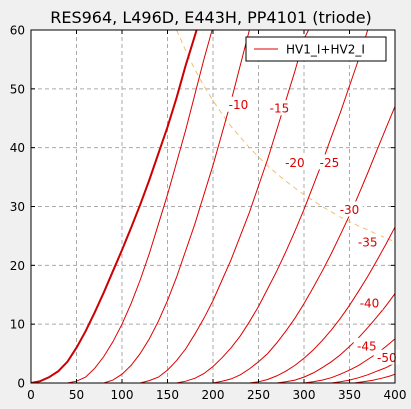  I want to click on y-tick-label: 0, so click(21, 384).